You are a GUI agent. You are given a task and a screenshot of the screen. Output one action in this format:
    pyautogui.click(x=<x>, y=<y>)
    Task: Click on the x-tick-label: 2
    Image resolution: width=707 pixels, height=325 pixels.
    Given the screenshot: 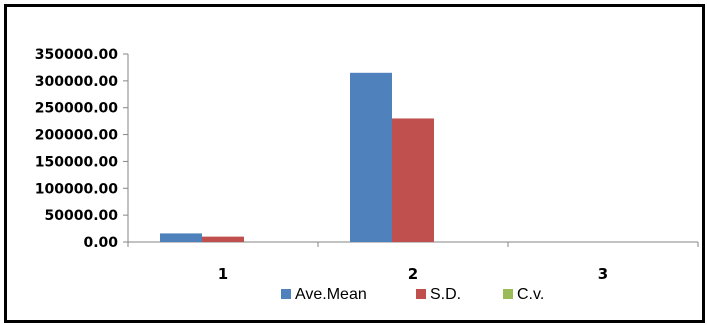 What is the action you would take?
    pyautogui.click(x=413, y=274)
    